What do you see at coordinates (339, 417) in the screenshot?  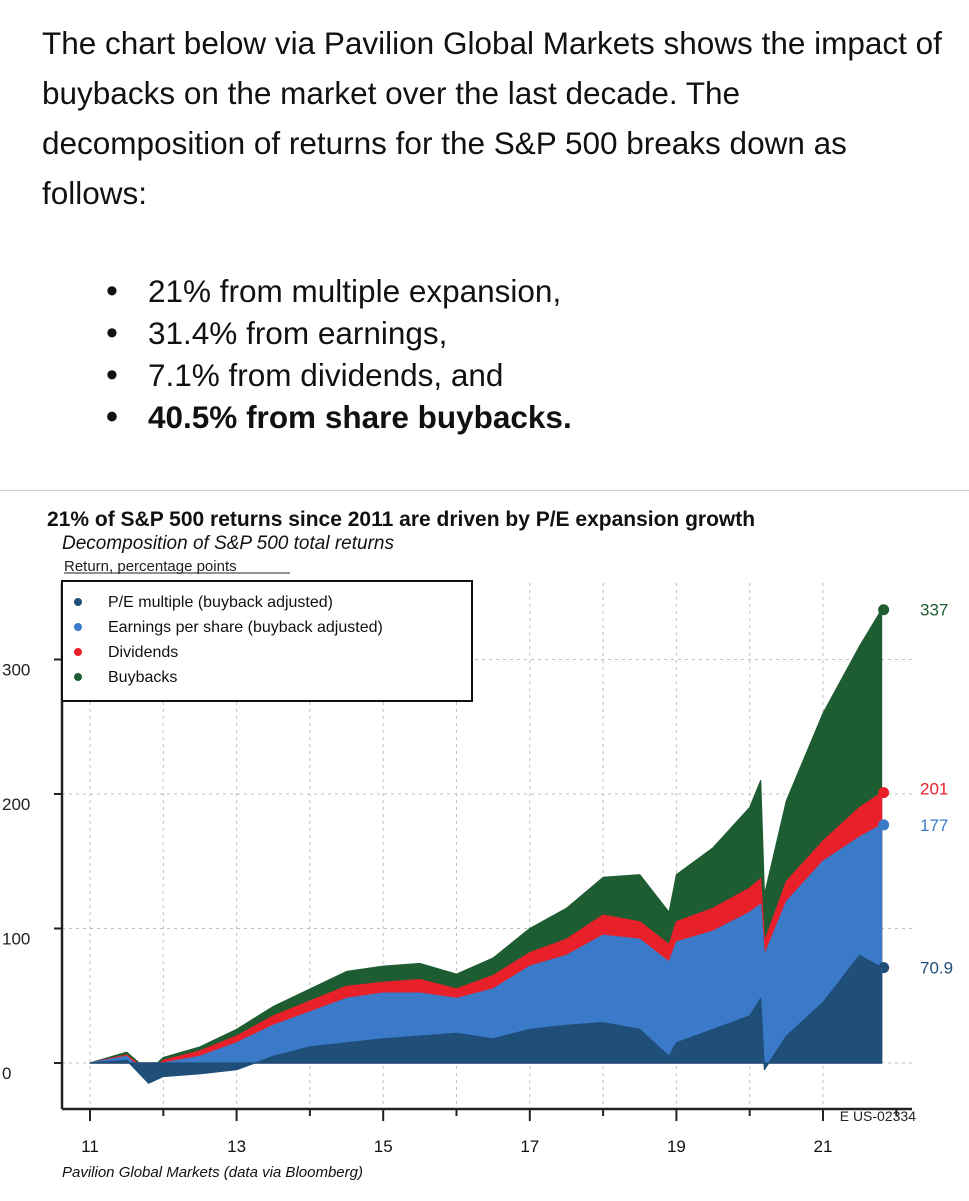 I see `bullet-buybacks: 40.5% from share buybacks.` at bounding box center [339, 417].